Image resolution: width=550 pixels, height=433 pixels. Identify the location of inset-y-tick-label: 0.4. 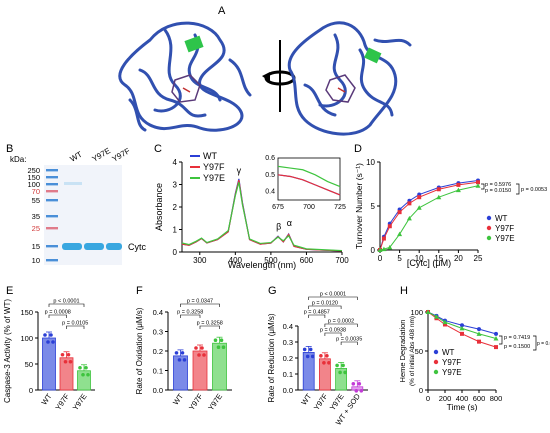
(270, 192).